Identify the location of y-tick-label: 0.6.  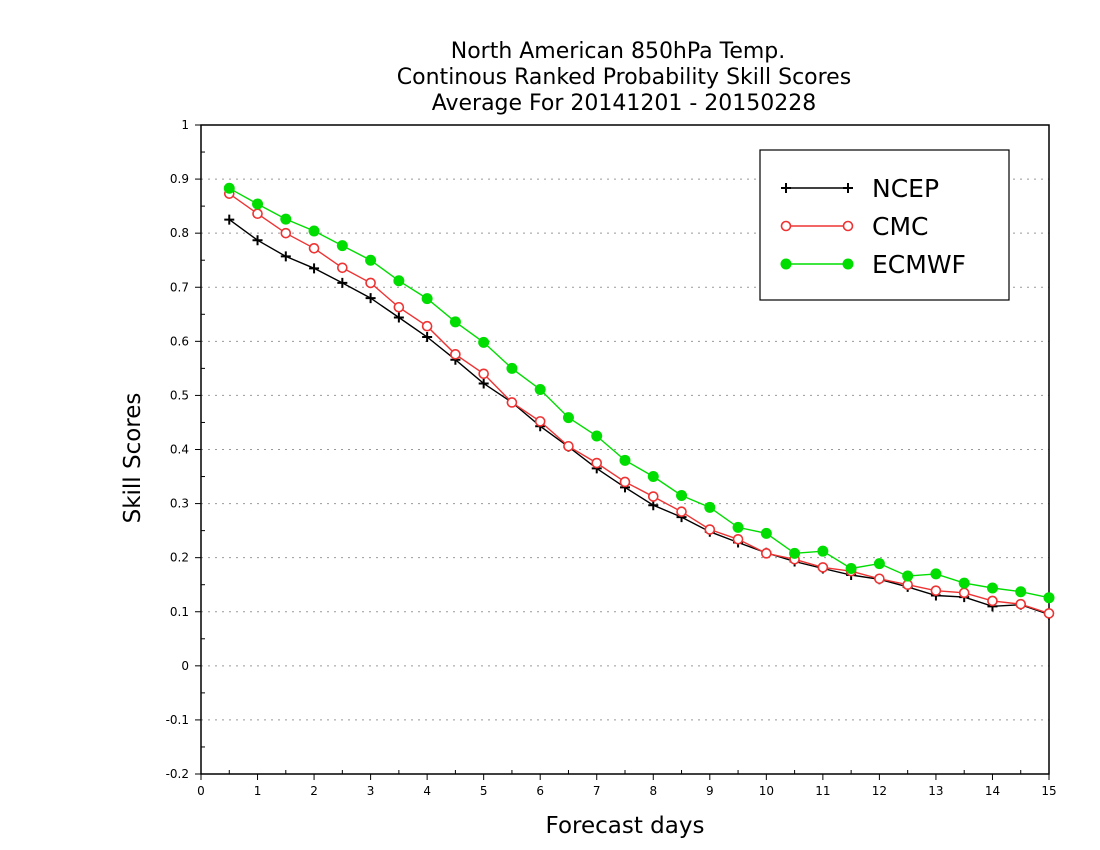
(179, 341).